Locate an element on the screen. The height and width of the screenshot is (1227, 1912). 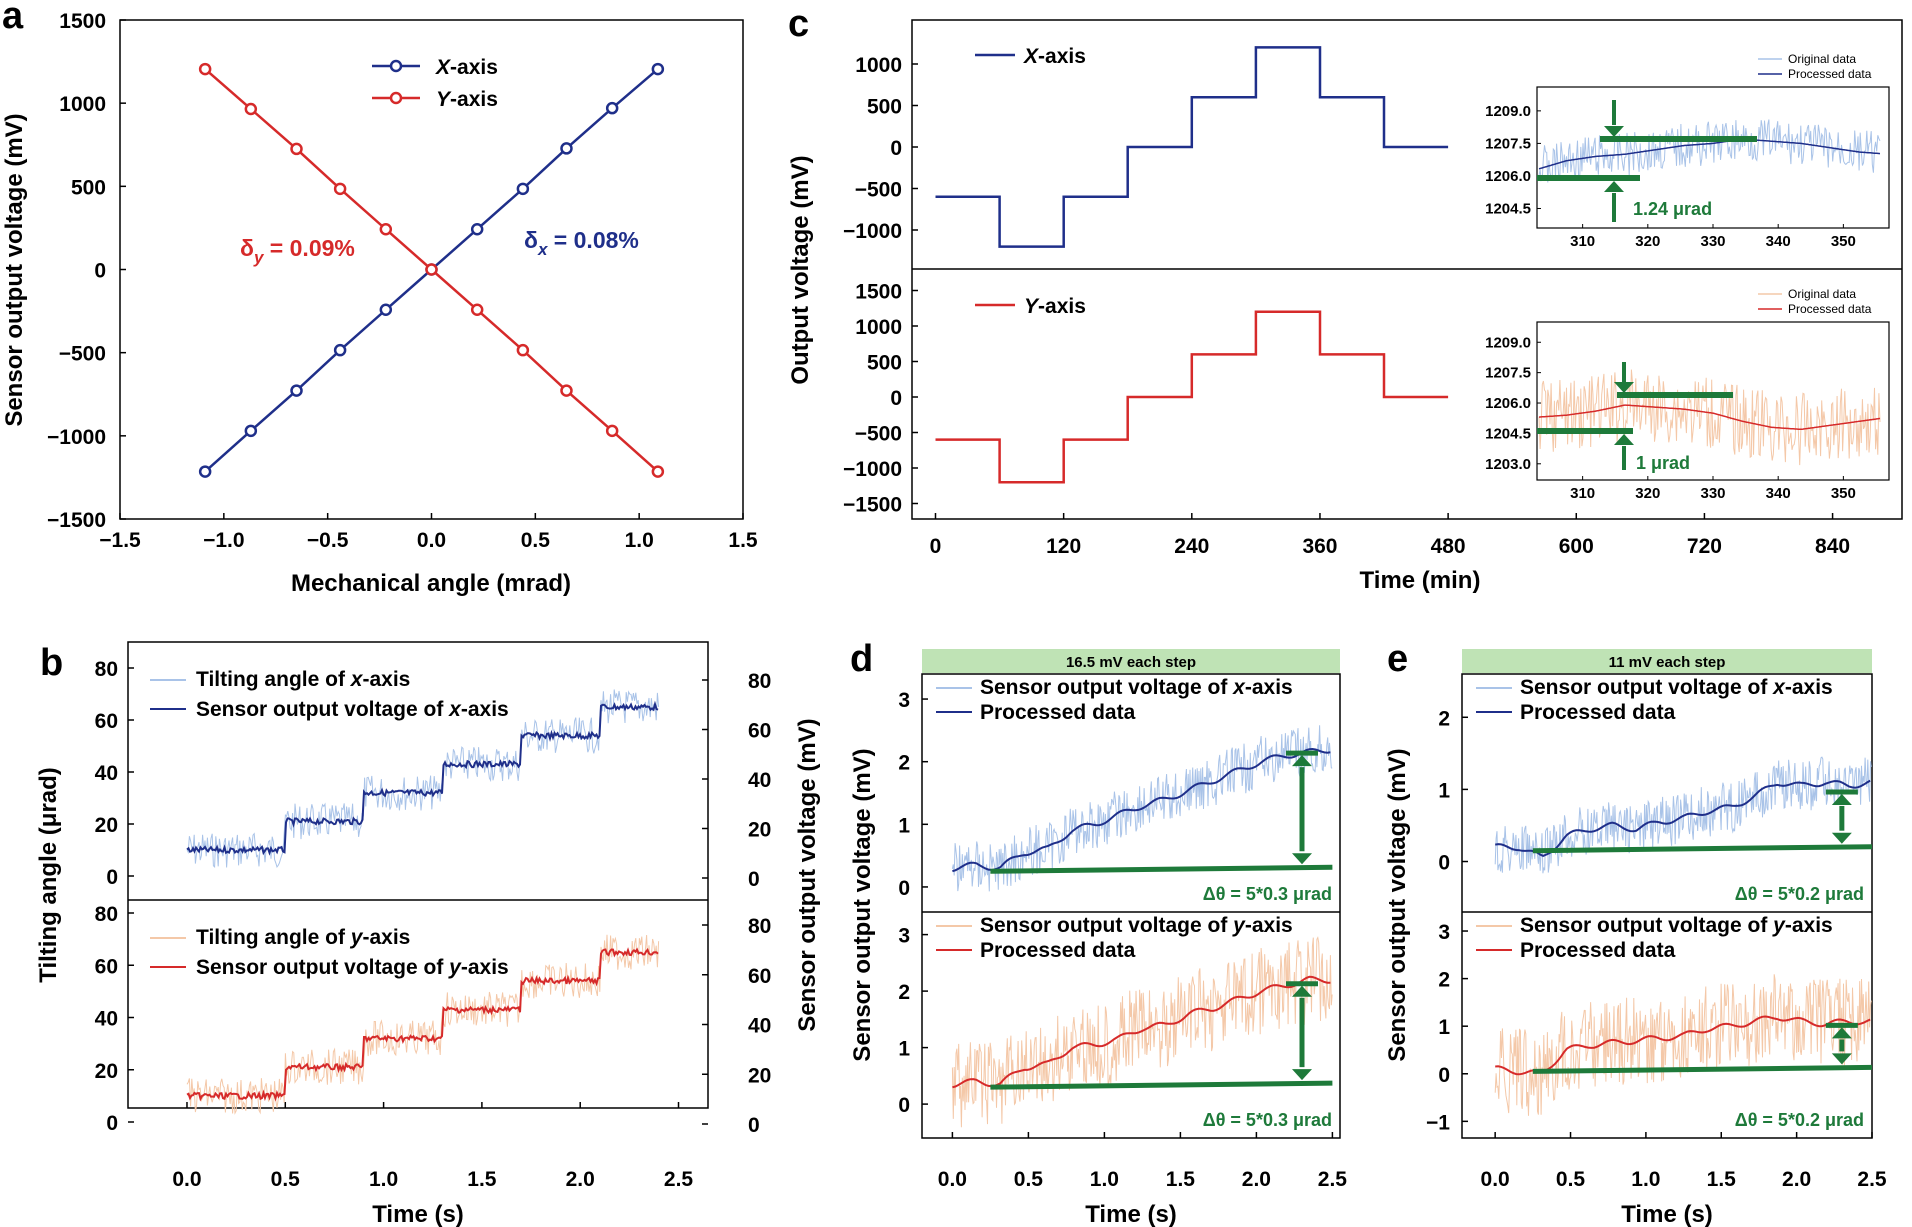
a-legend-label: X-axis is located at coordinates (466, 67).